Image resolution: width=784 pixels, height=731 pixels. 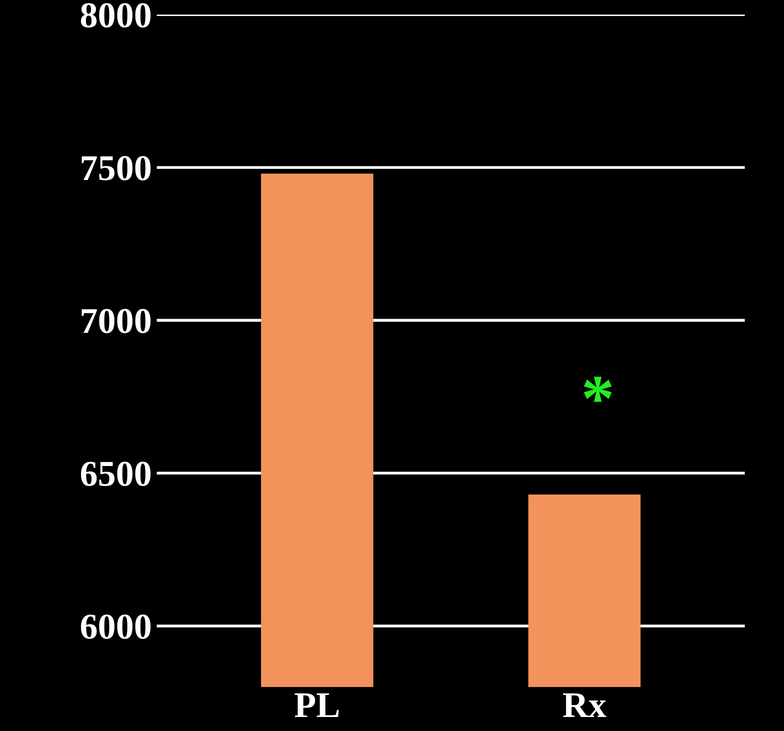 I want to click on x-tick-label: PL, so click(x=316, y=705).